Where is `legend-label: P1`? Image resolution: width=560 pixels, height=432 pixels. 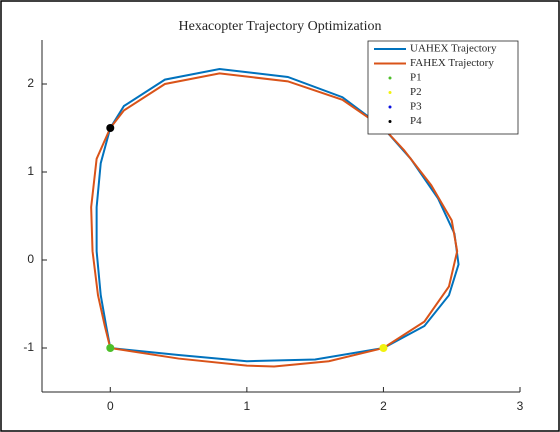
legend-label: P1 is located at coordinates (416, 78).